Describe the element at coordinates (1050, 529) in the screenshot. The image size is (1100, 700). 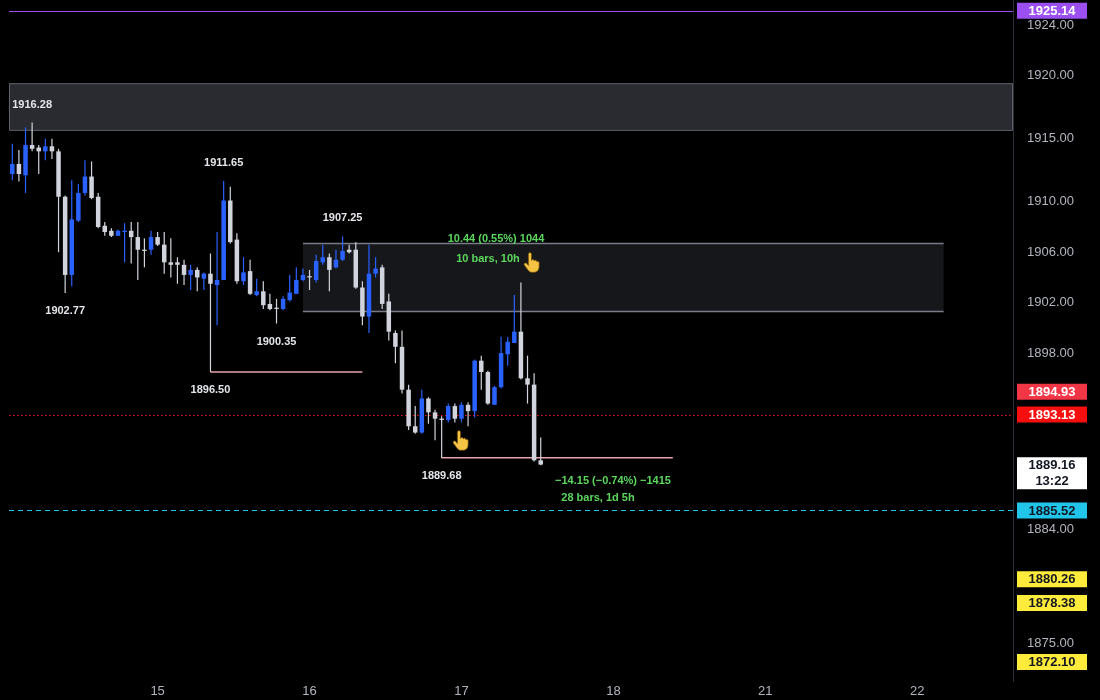
I see `y-tick-label: 1884.00` at that location.